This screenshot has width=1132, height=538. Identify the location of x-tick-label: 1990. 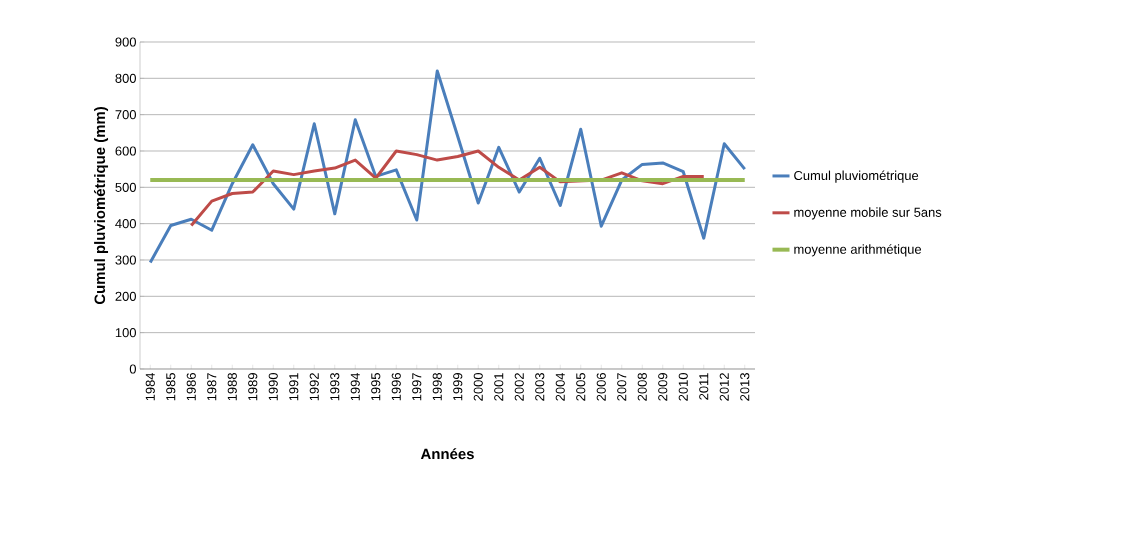
(273, 387).